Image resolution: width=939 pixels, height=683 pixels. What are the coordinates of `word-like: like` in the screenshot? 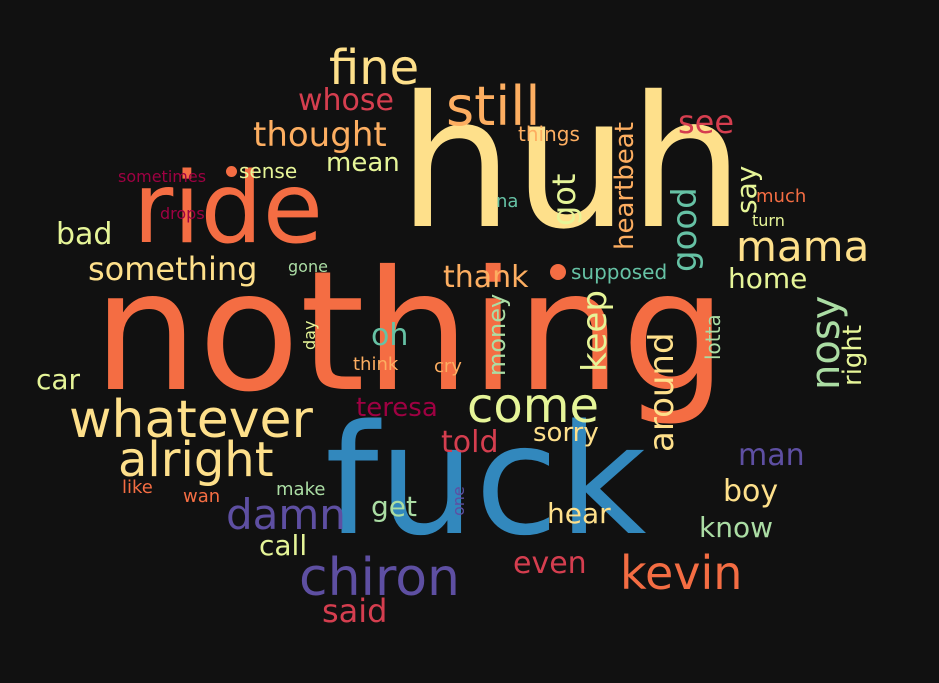 It's located at (137, 487).